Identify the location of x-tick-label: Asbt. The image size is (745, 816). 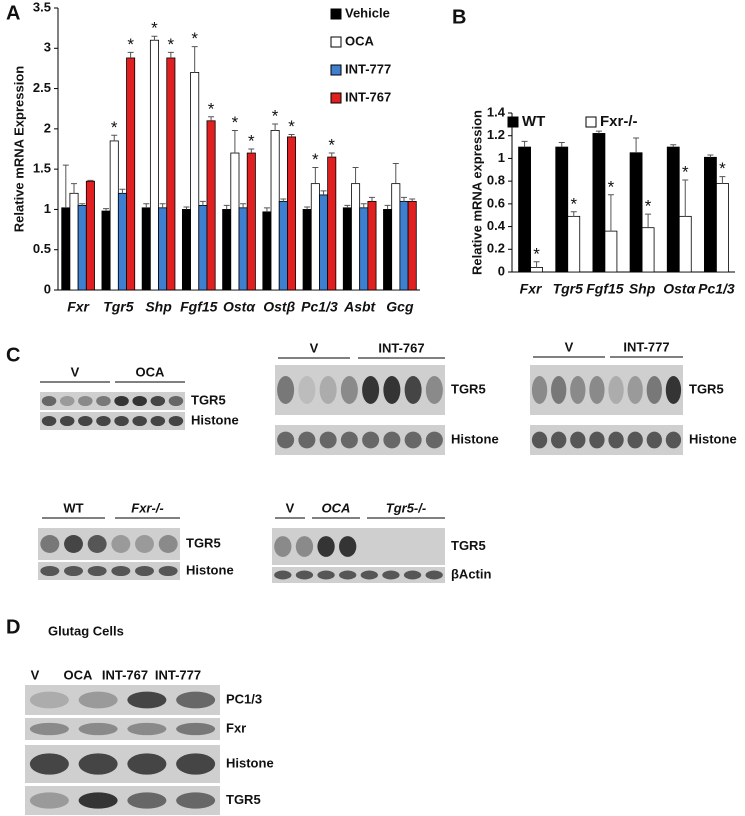
(359, 307).